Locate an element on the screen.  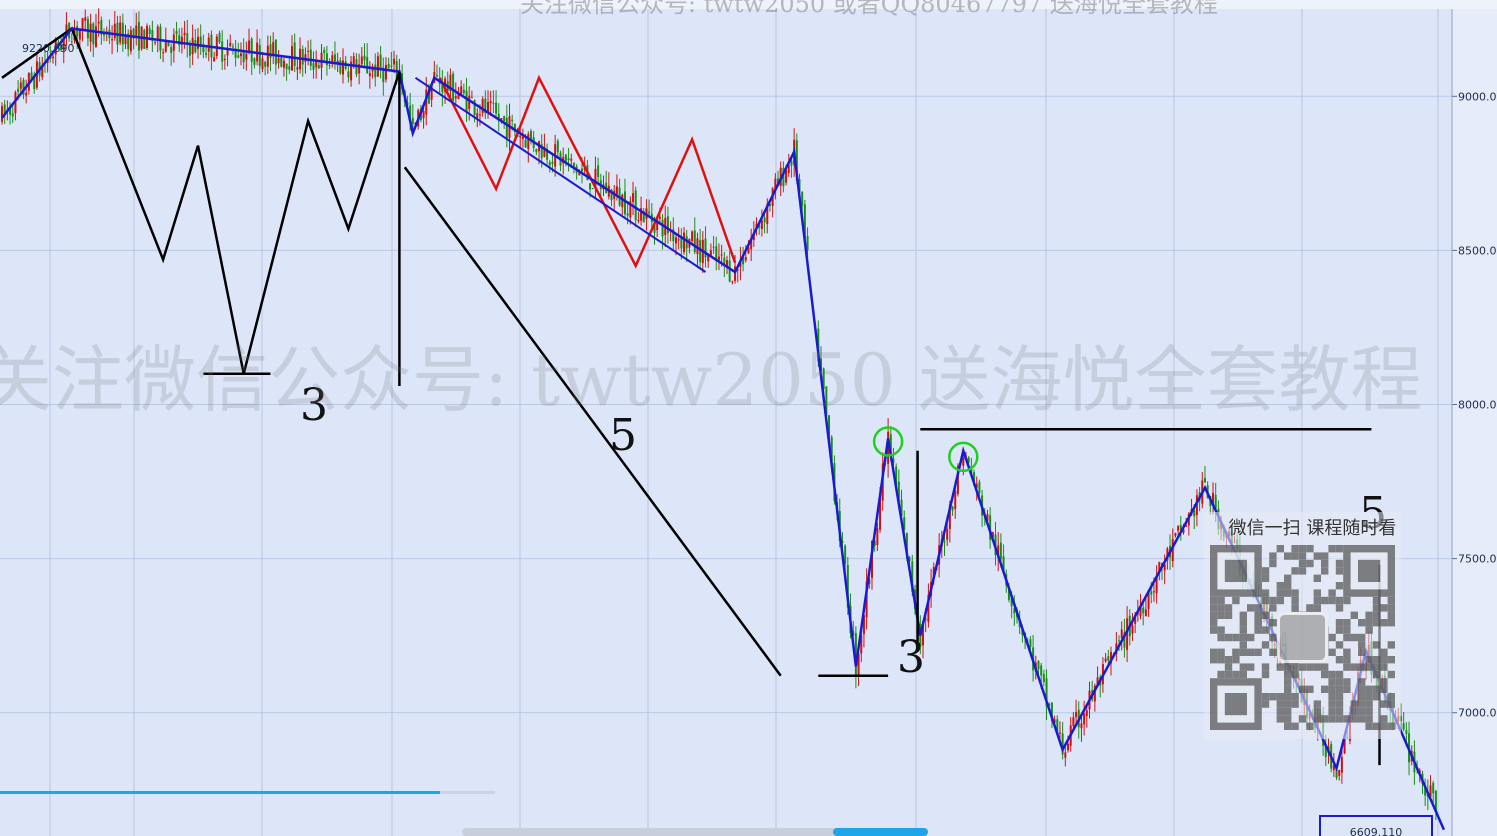
price-tick-label: 8500.0 is located at coordinates (1477, 250).